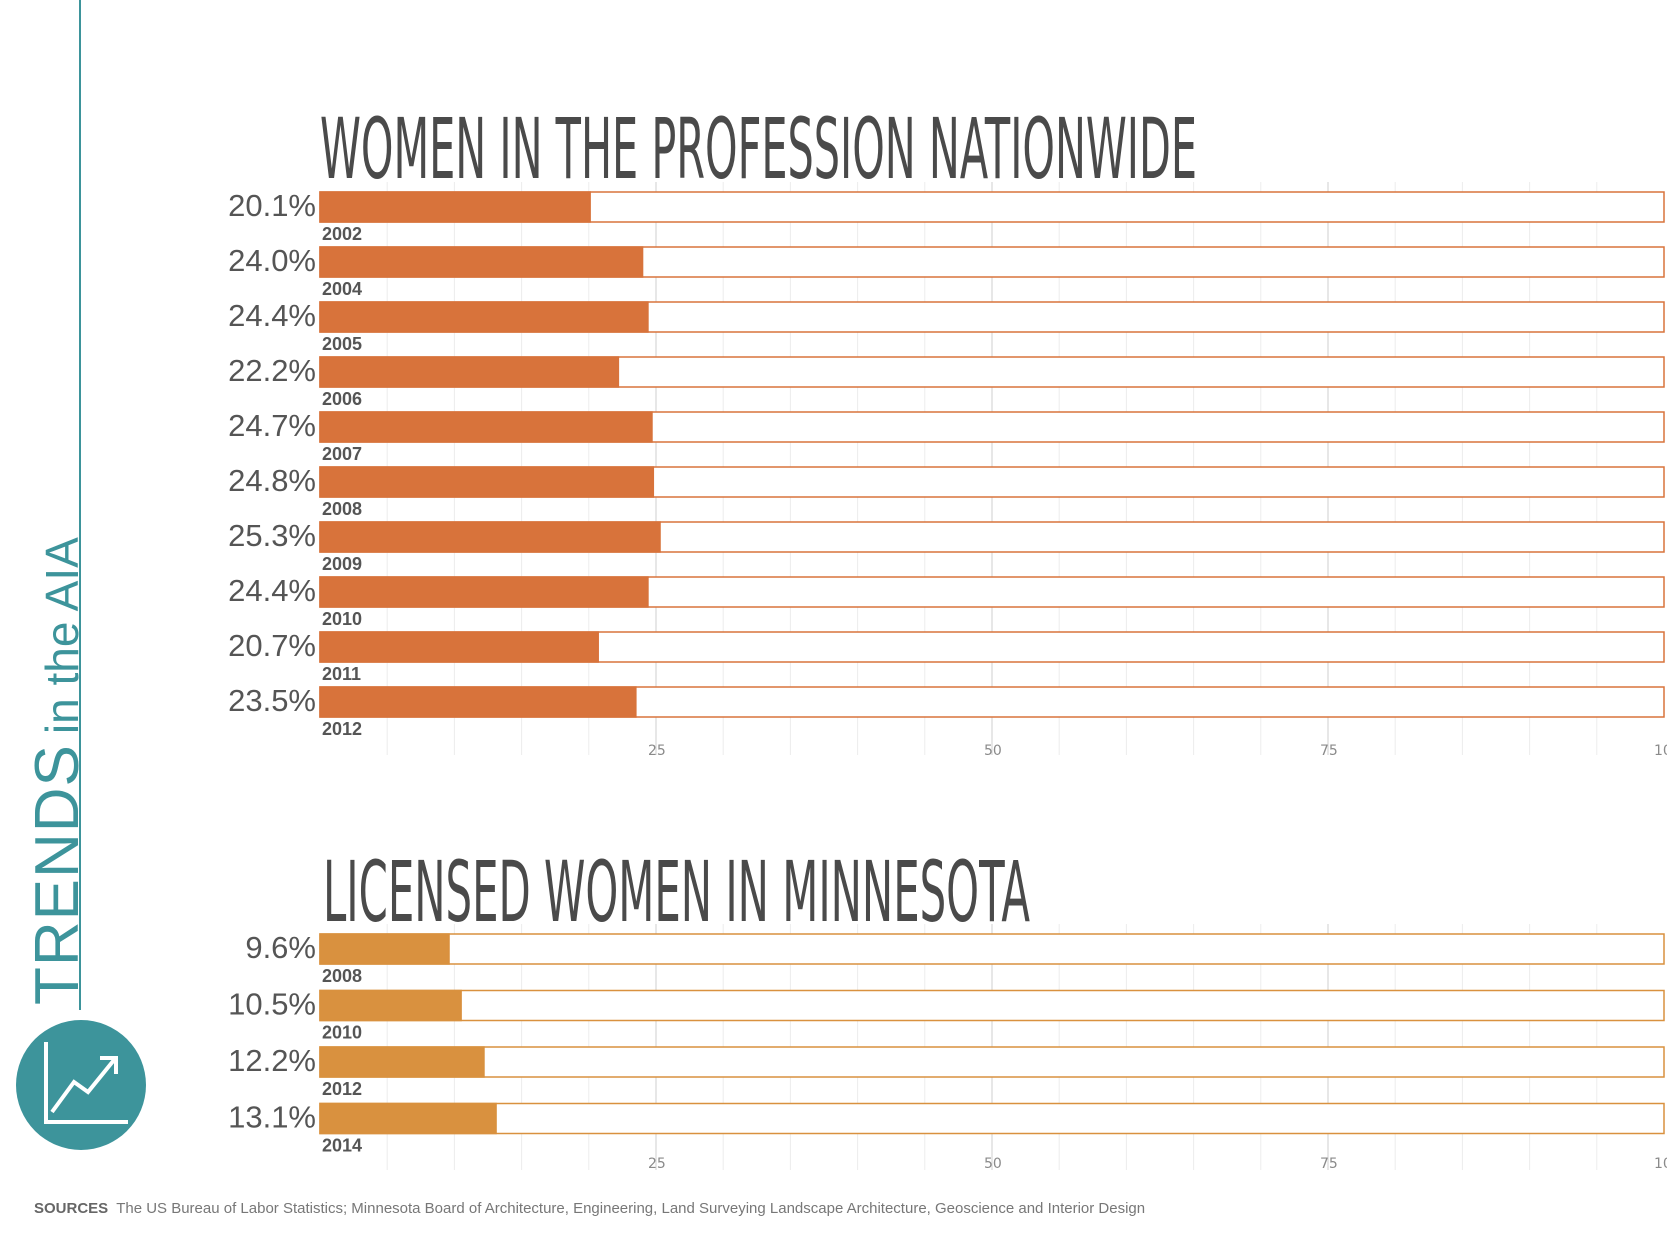  Describe the element at coordinates (80, 505) in the screenshot. I see `sidebar-divider-line` at that location.